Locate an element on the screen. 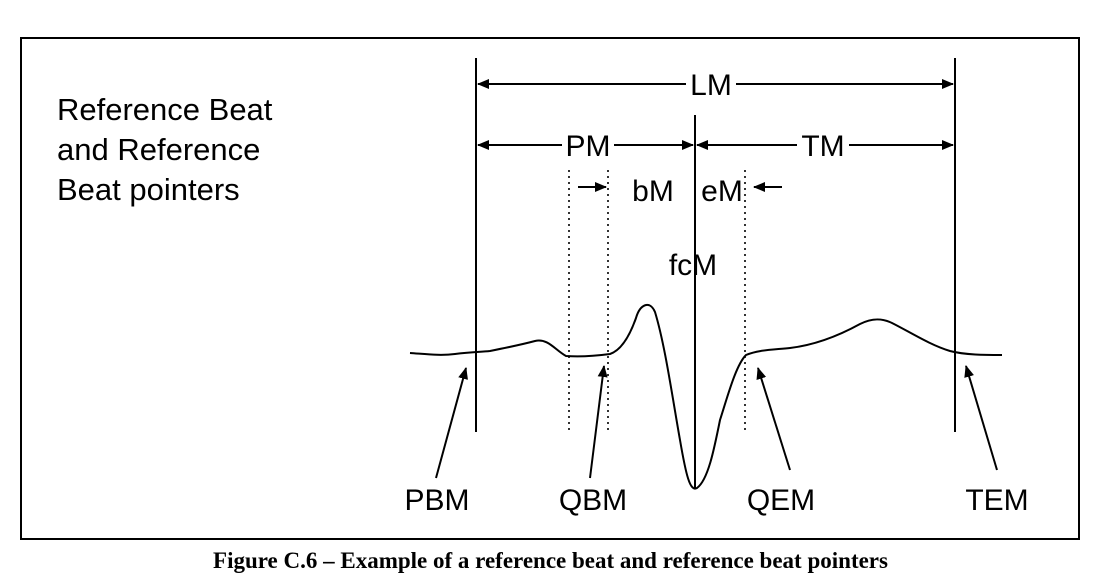 This screenshot has width=1101, height=585. description-line-1: Reference Beat is located at coordinates (165, 109).